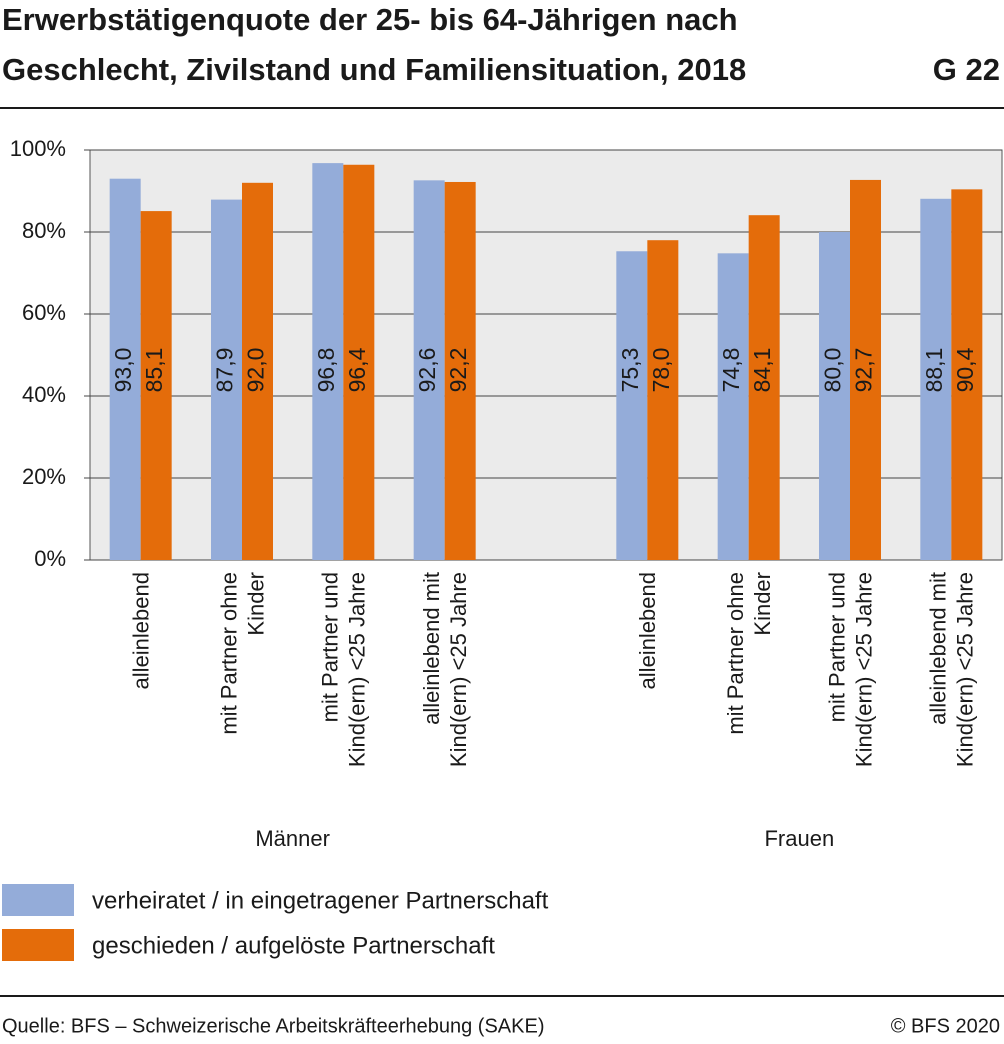 Image resolution: width=1004 pixels, height=1044 pixels. I want to click on value-label: 78,0, so click(661, 370).